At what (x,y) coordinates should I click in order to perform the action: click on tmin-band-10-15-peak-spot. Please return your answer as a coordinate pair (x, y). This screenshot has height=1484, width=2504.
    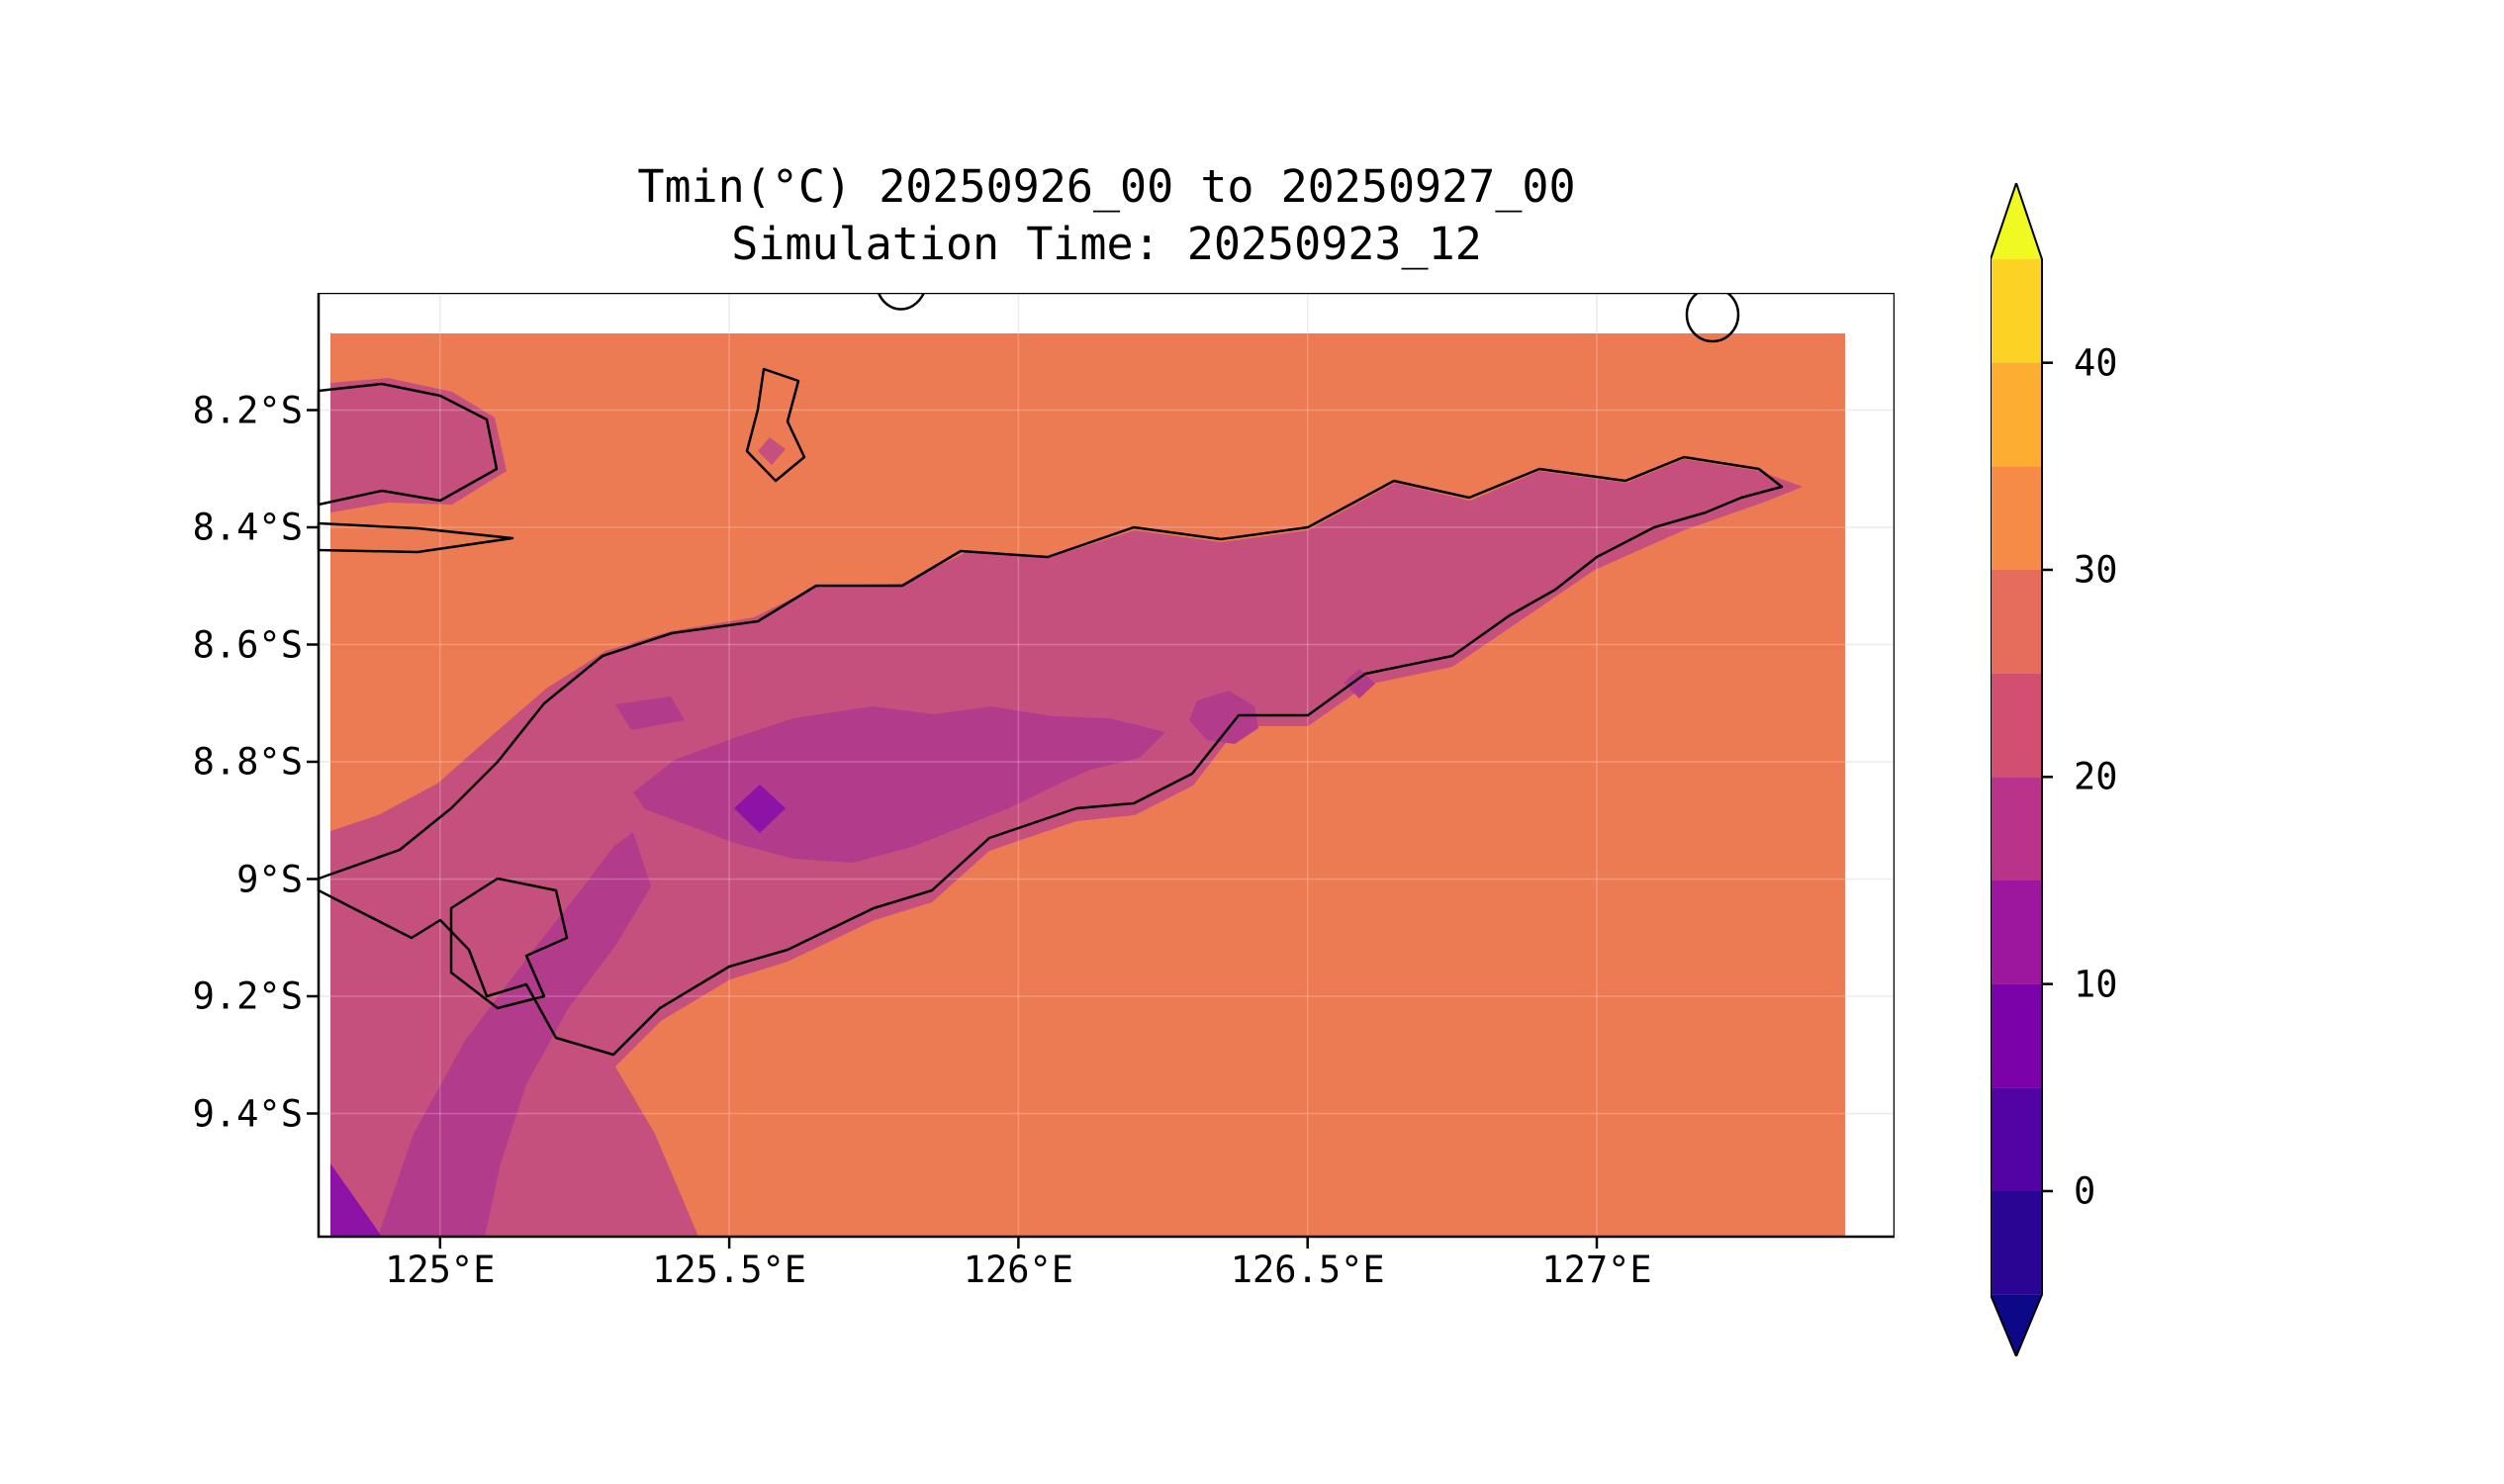
    Looking at the image, I should click on (760, 809).